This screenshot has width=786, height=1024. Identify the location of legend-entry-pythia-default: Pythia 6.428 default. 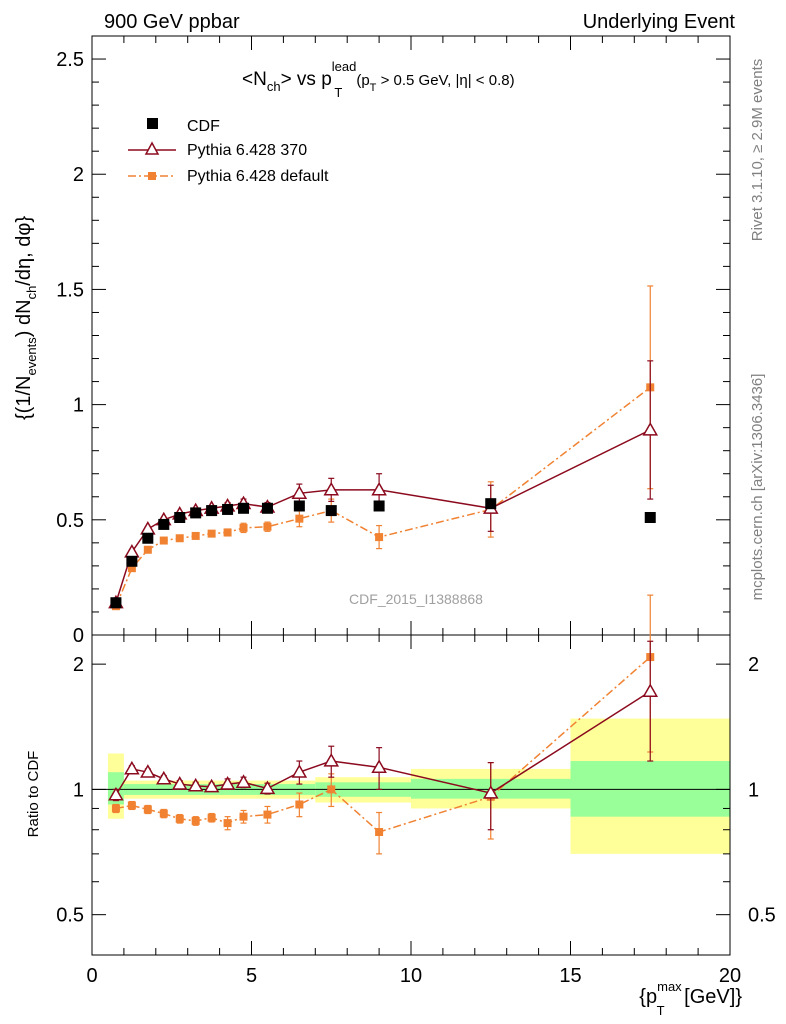
(228, 176).